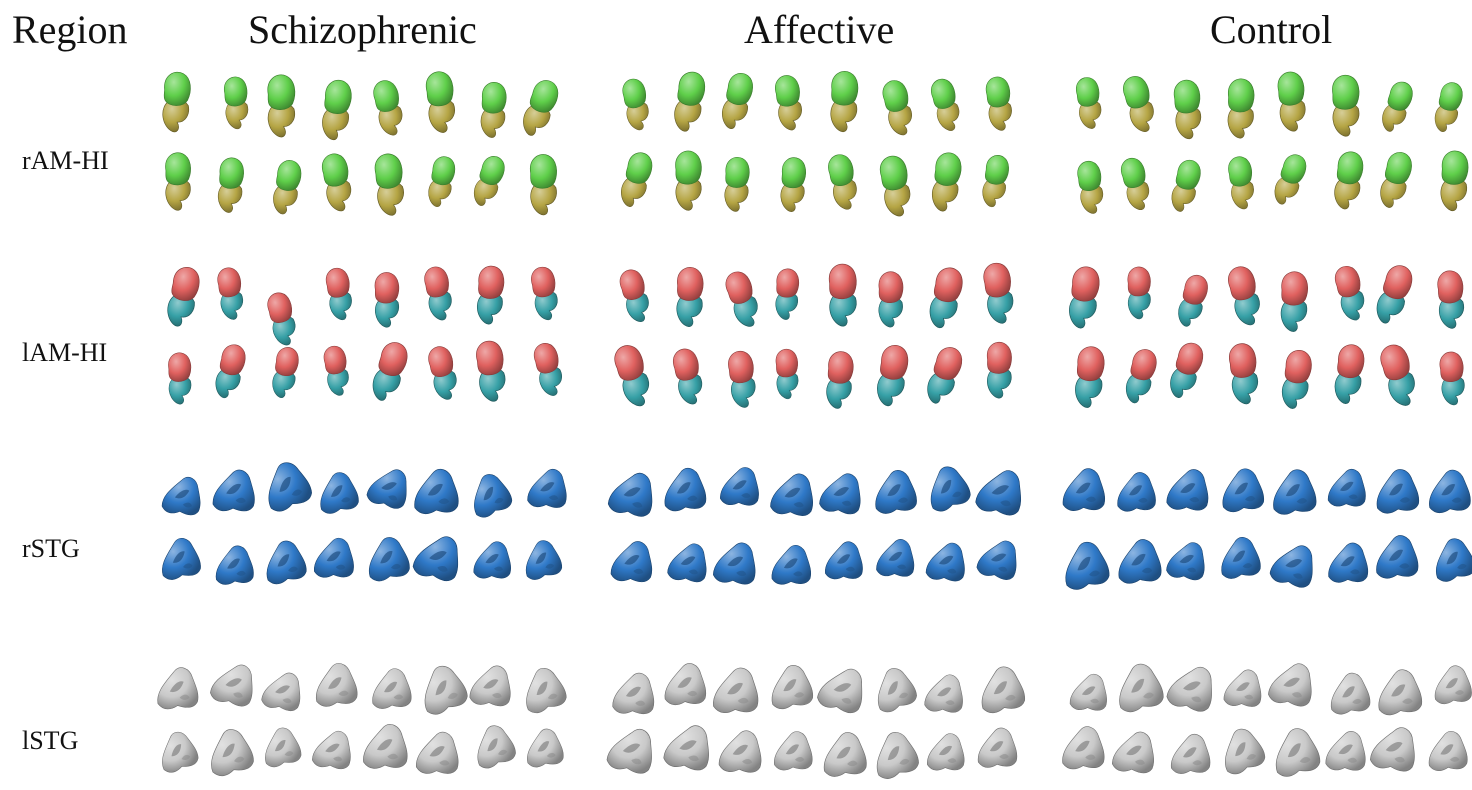  Describe the element at coordinates (1271, 29) in the screenshot. I see `group-header-control: Control` at that location.